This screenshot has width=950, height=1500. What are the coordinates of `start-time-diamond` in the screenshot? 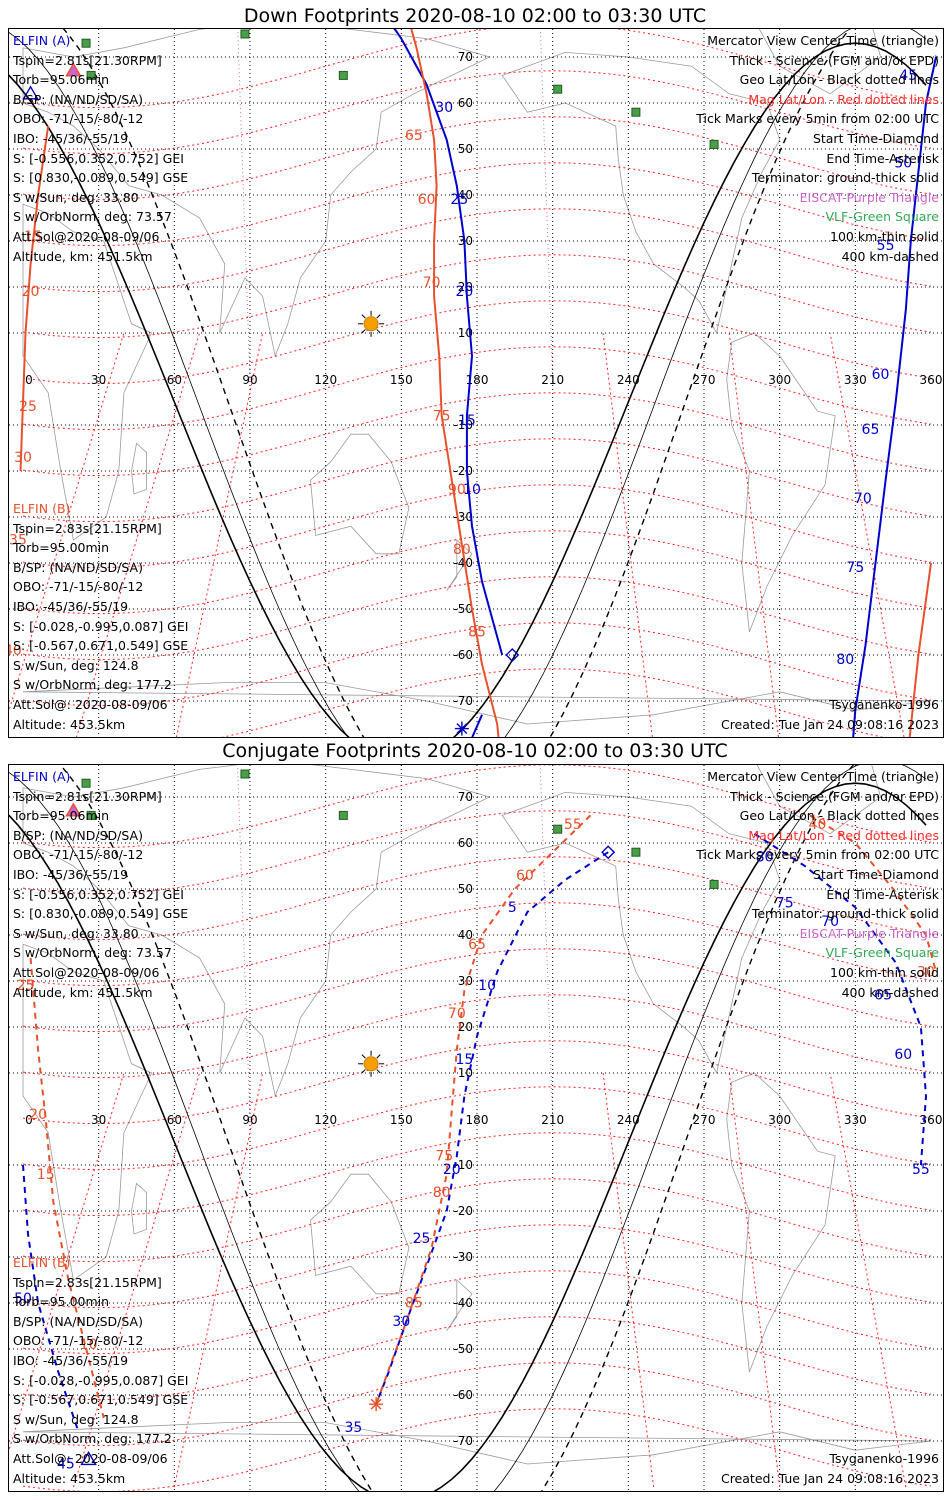 It's located at (512, 655).